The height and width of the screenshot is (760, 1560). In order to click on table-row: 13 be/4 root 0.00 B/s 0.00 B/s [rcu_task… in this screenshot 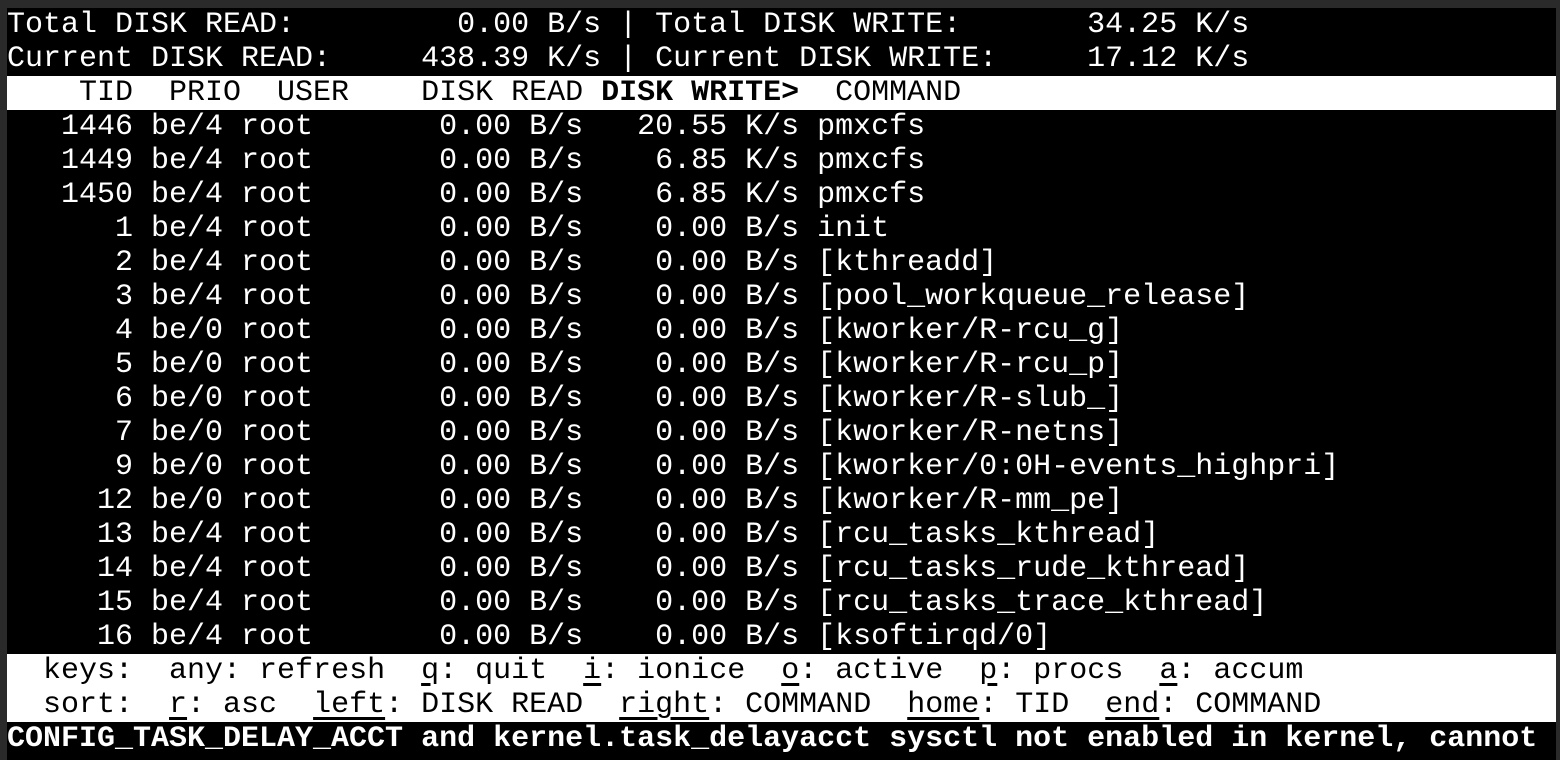, I will do `click(583, 535)`.